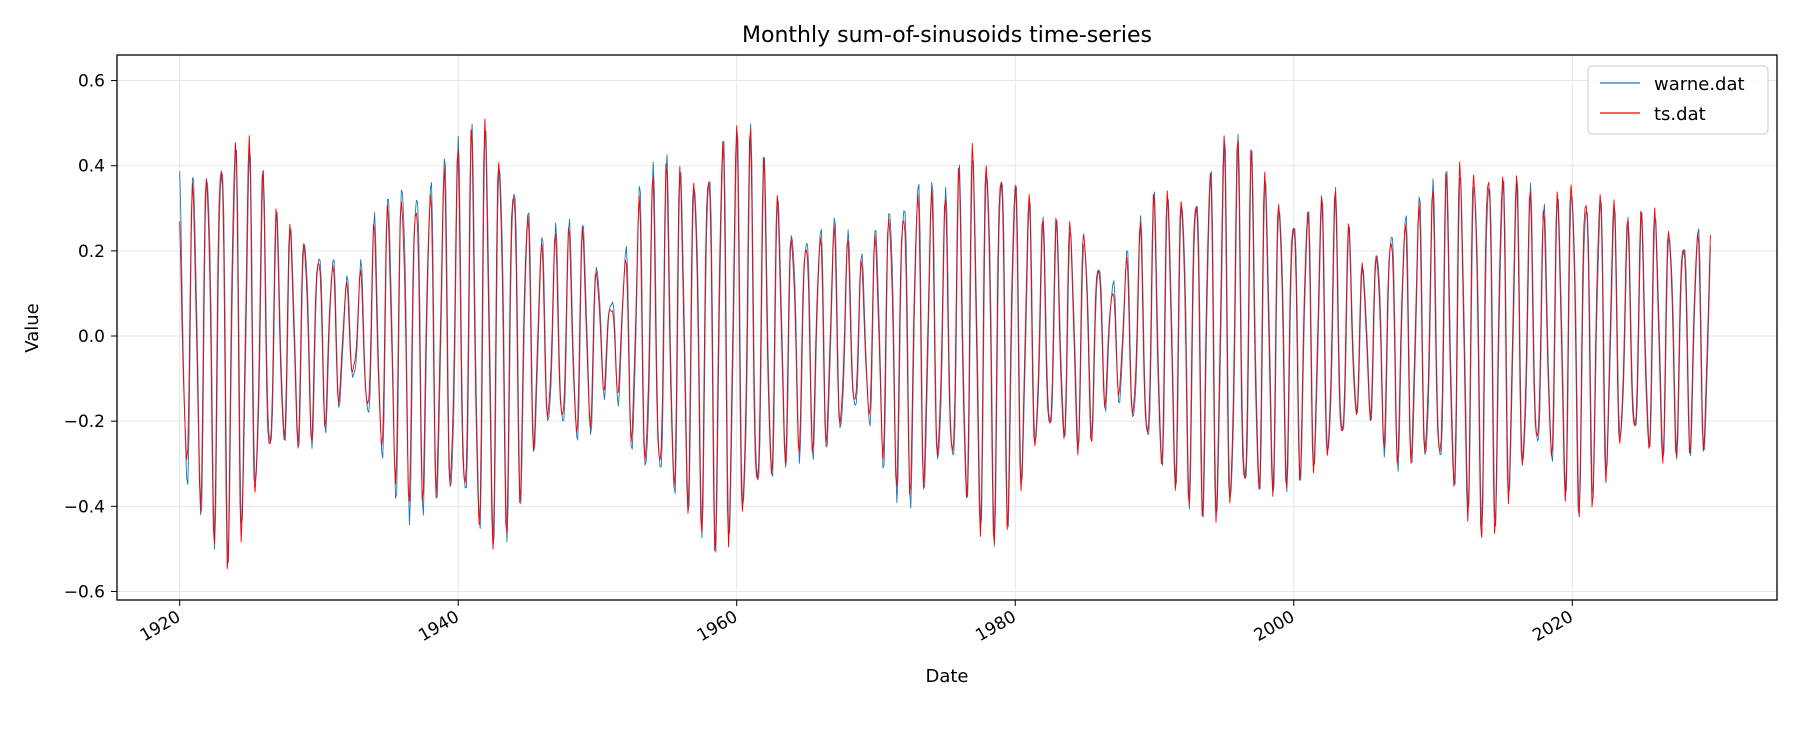  Describe the element at coordinates (91, 82) in the screenshot. I see `y-tick-label: 0.6` at that location.